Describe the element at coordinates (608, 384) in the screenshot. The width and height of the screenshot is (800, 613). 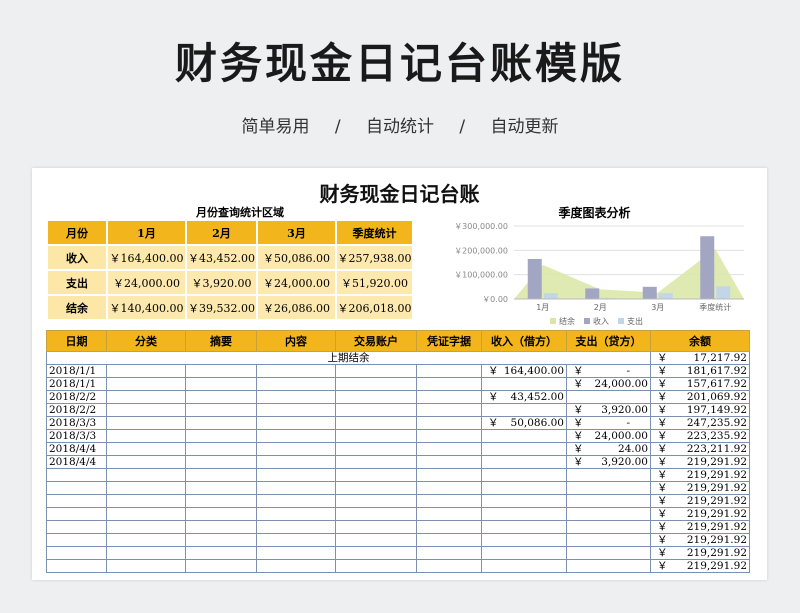
I see `expense-cell: ￥ 24,000.00` at that location.